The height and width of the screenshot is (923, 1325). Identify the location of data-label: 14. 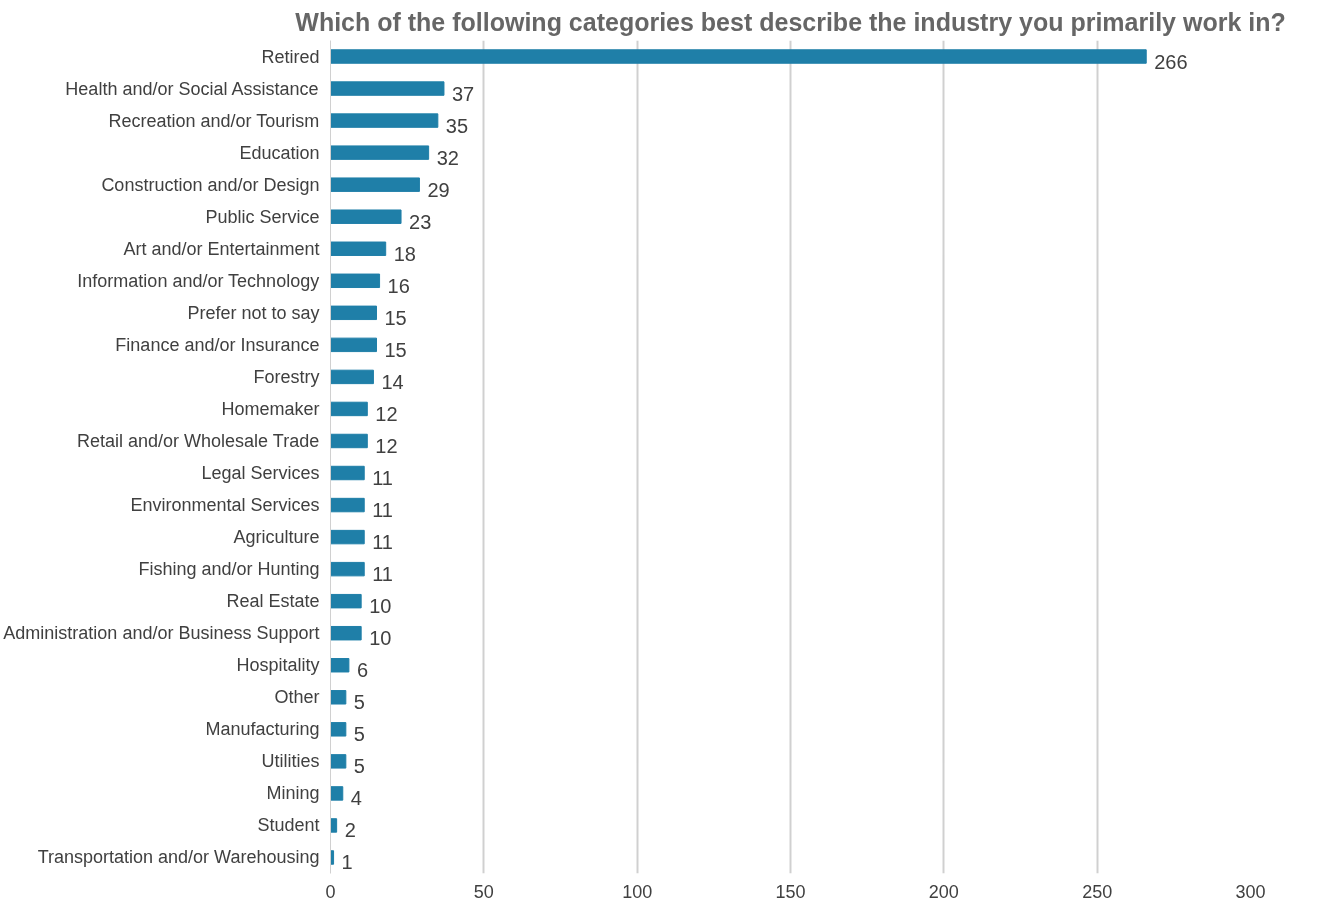
(392, 381).